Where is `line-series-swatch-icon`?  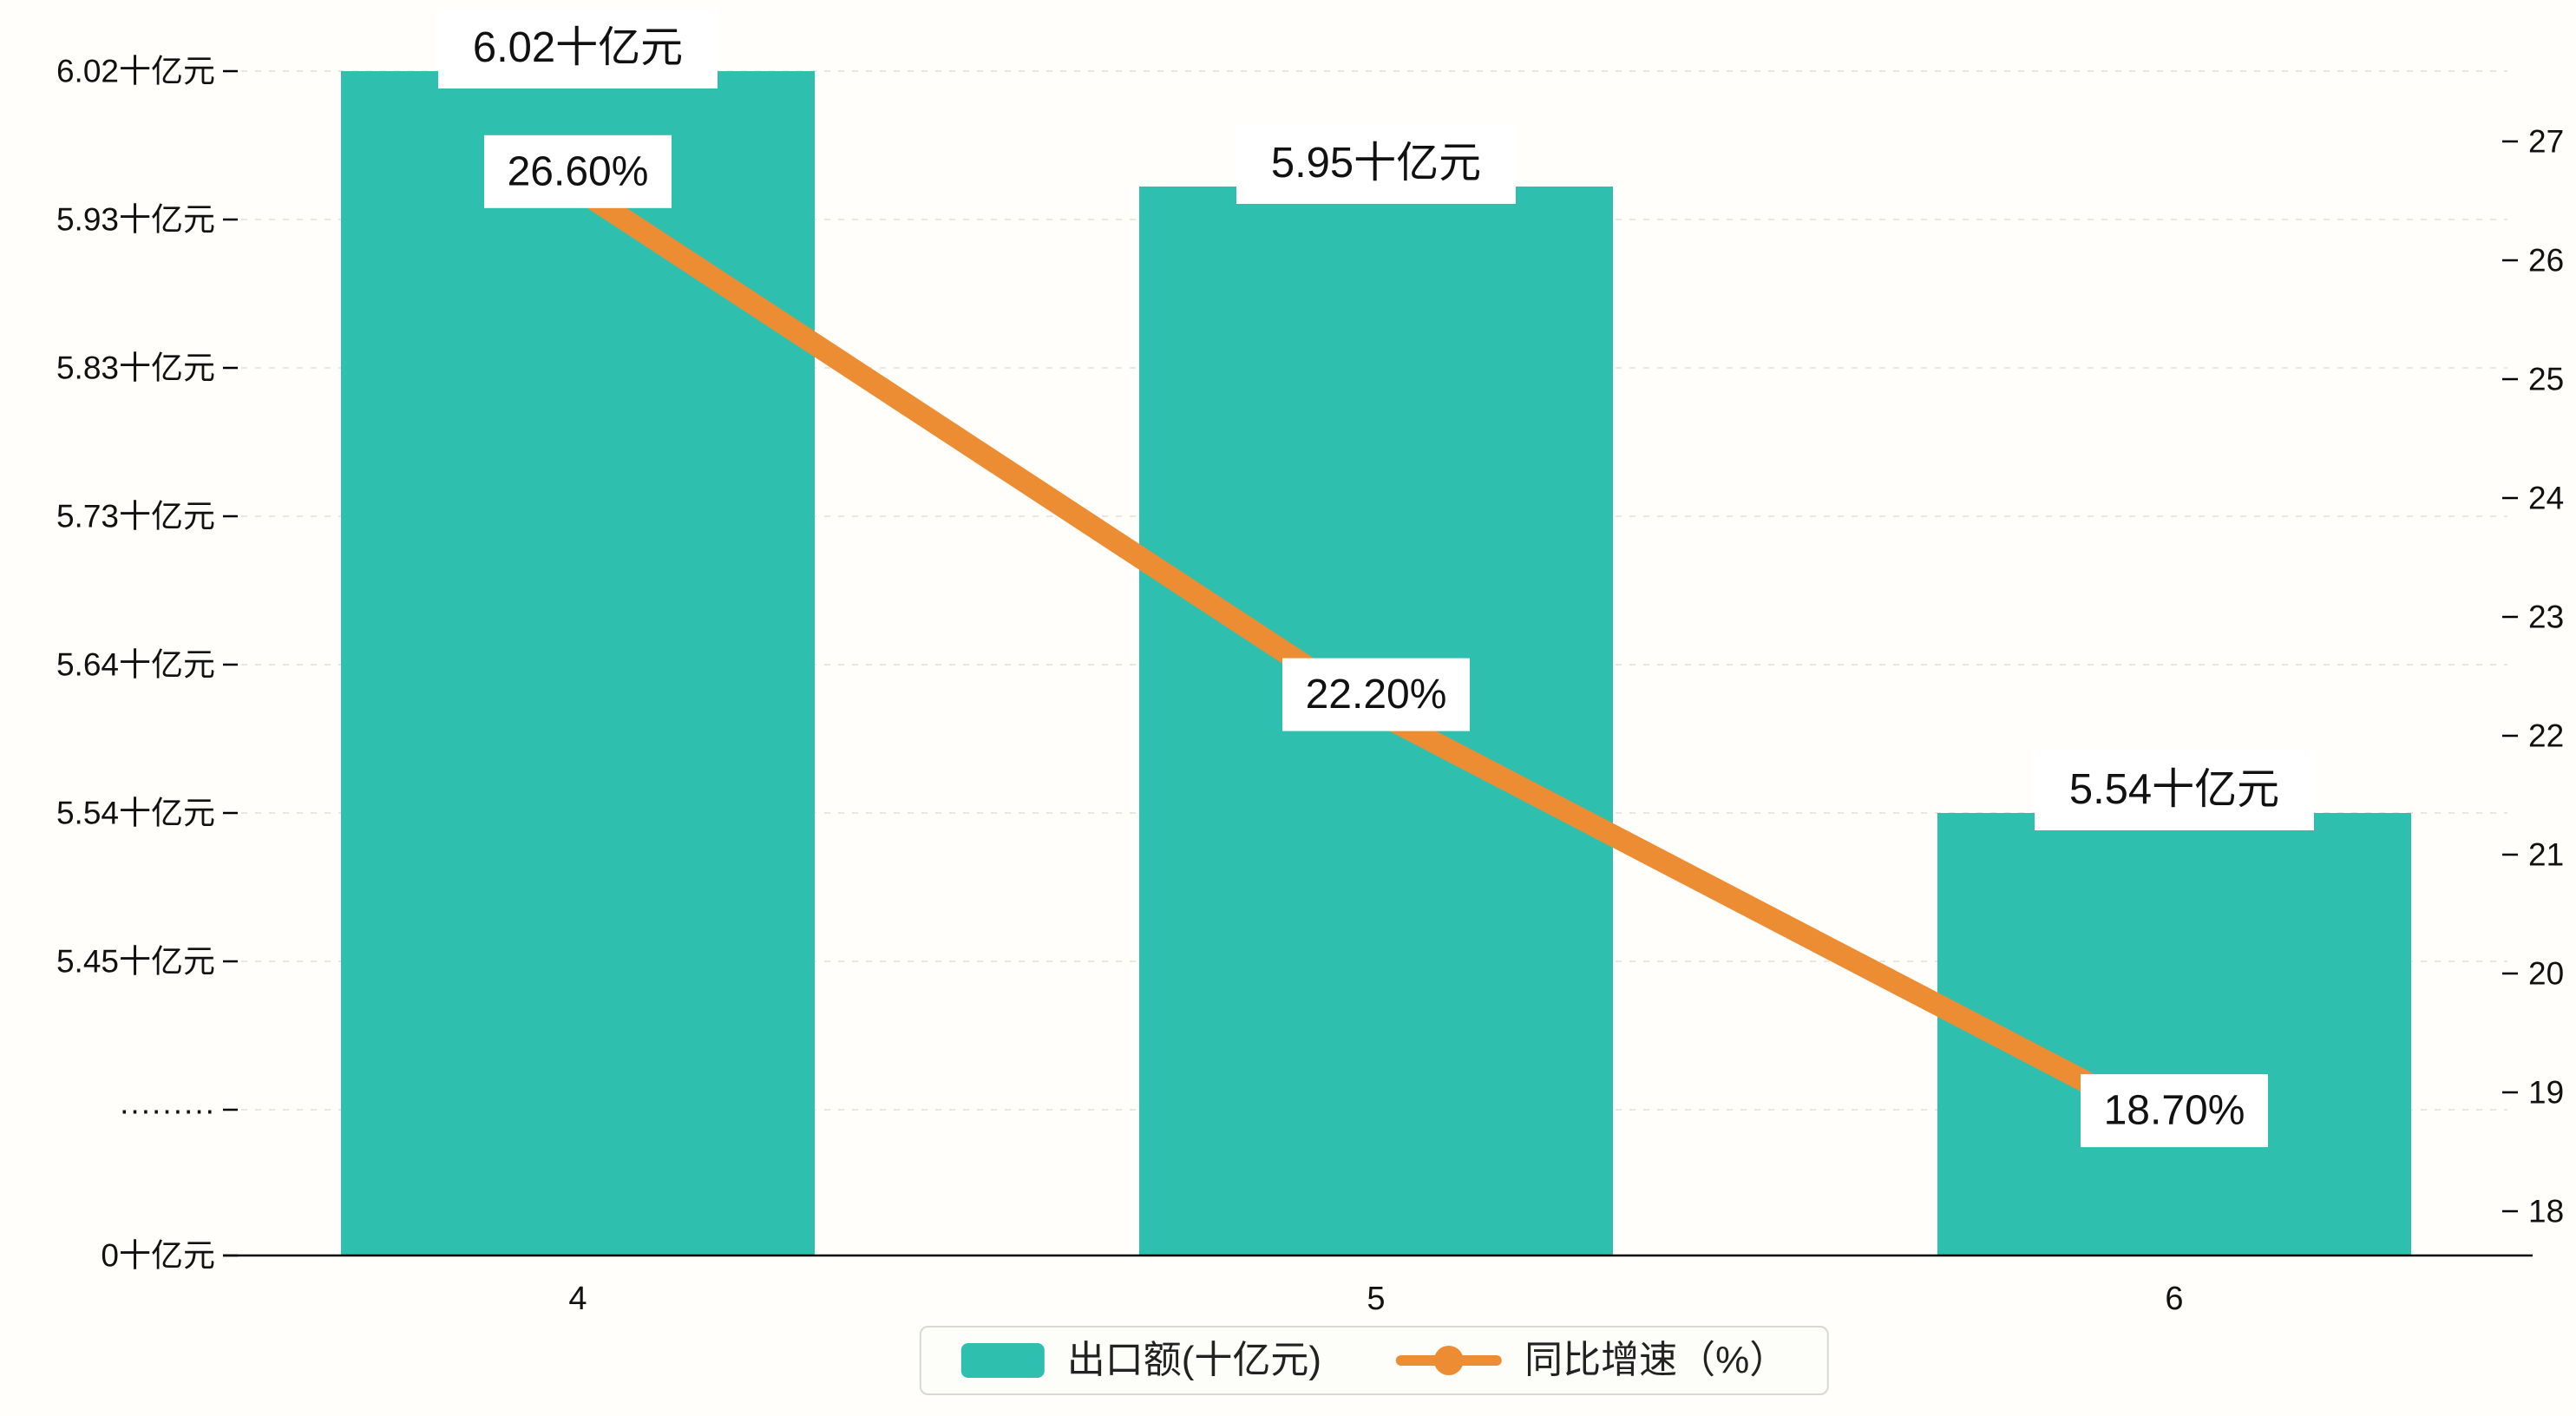
line-series-swatch-icon is located at coordinates (1449, 1361).